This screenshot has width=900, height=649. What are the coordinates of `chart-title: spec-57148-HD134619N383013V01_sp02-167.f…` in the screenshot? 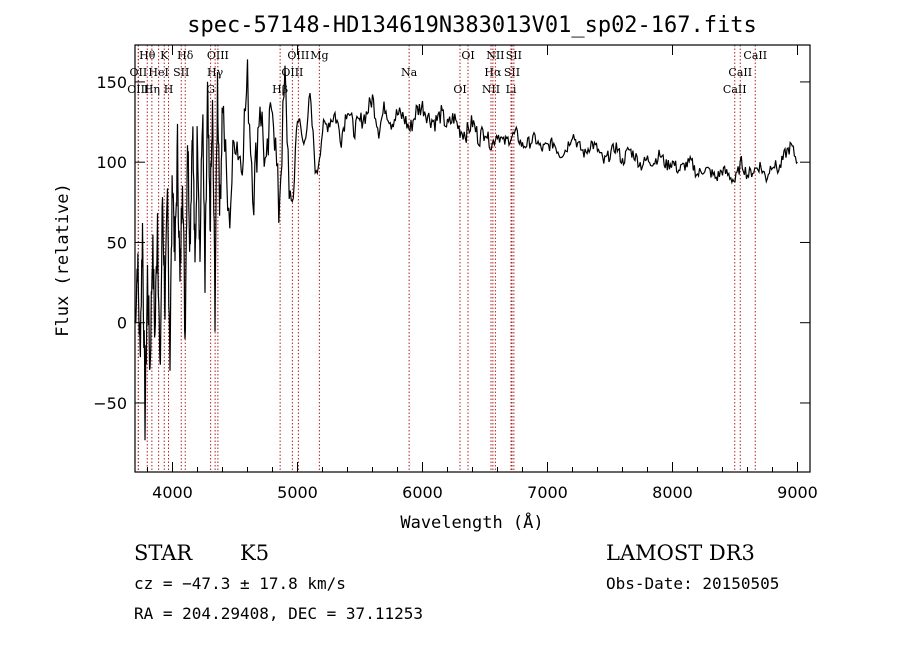 It's located at (472, 25).